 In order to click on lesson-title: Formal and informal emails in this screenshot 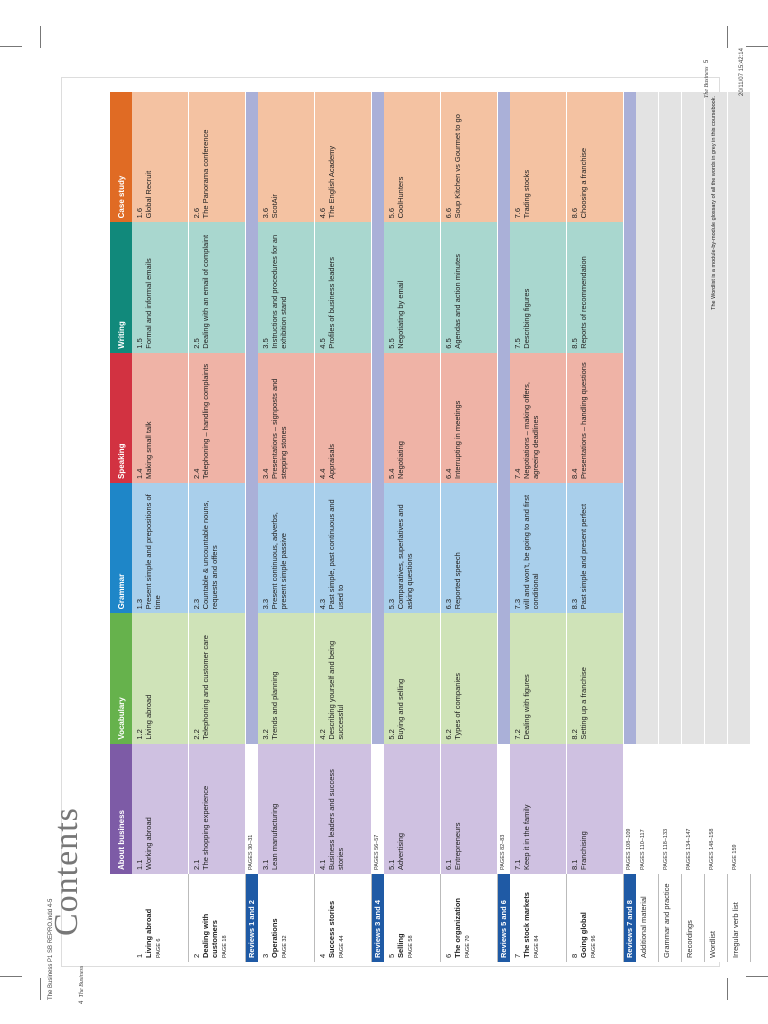, I will do `click(148, 303)`.